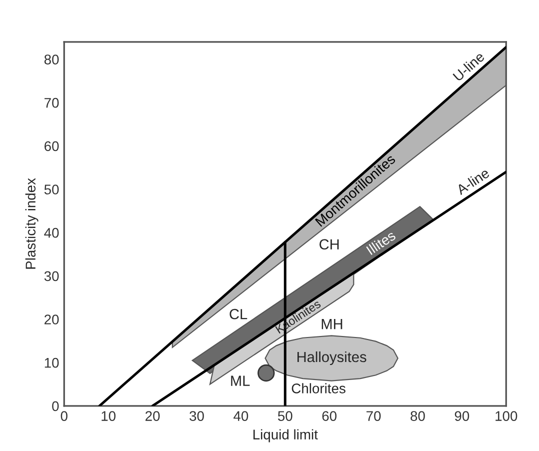 This screenshot has width=539, height=451. What do you see at coordinates (51, 146) in the screenshot?
I see `y-tick-label: 60` at bounding box center [51, 146].